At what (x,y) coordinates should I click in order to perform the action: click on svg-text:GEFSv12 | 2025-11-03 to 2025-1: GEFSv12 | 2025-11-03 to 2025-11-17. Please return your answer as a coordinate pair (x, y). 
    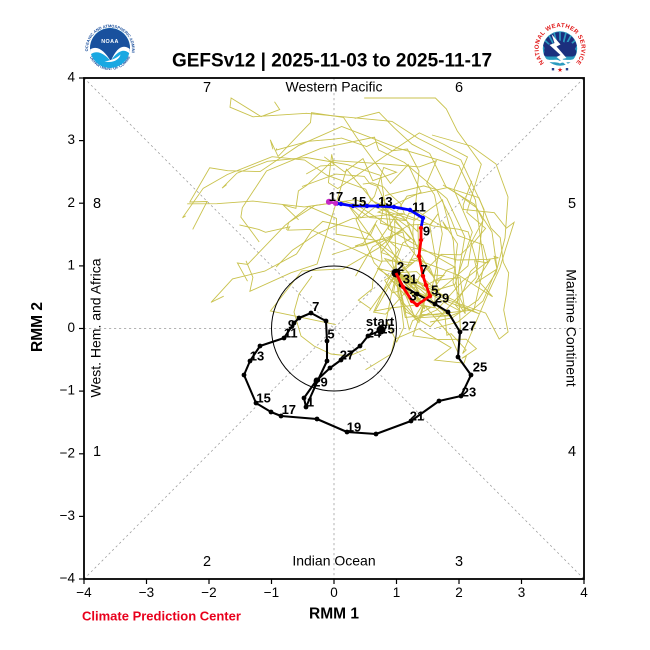
    Looking at the image, I should click on (332, 61).